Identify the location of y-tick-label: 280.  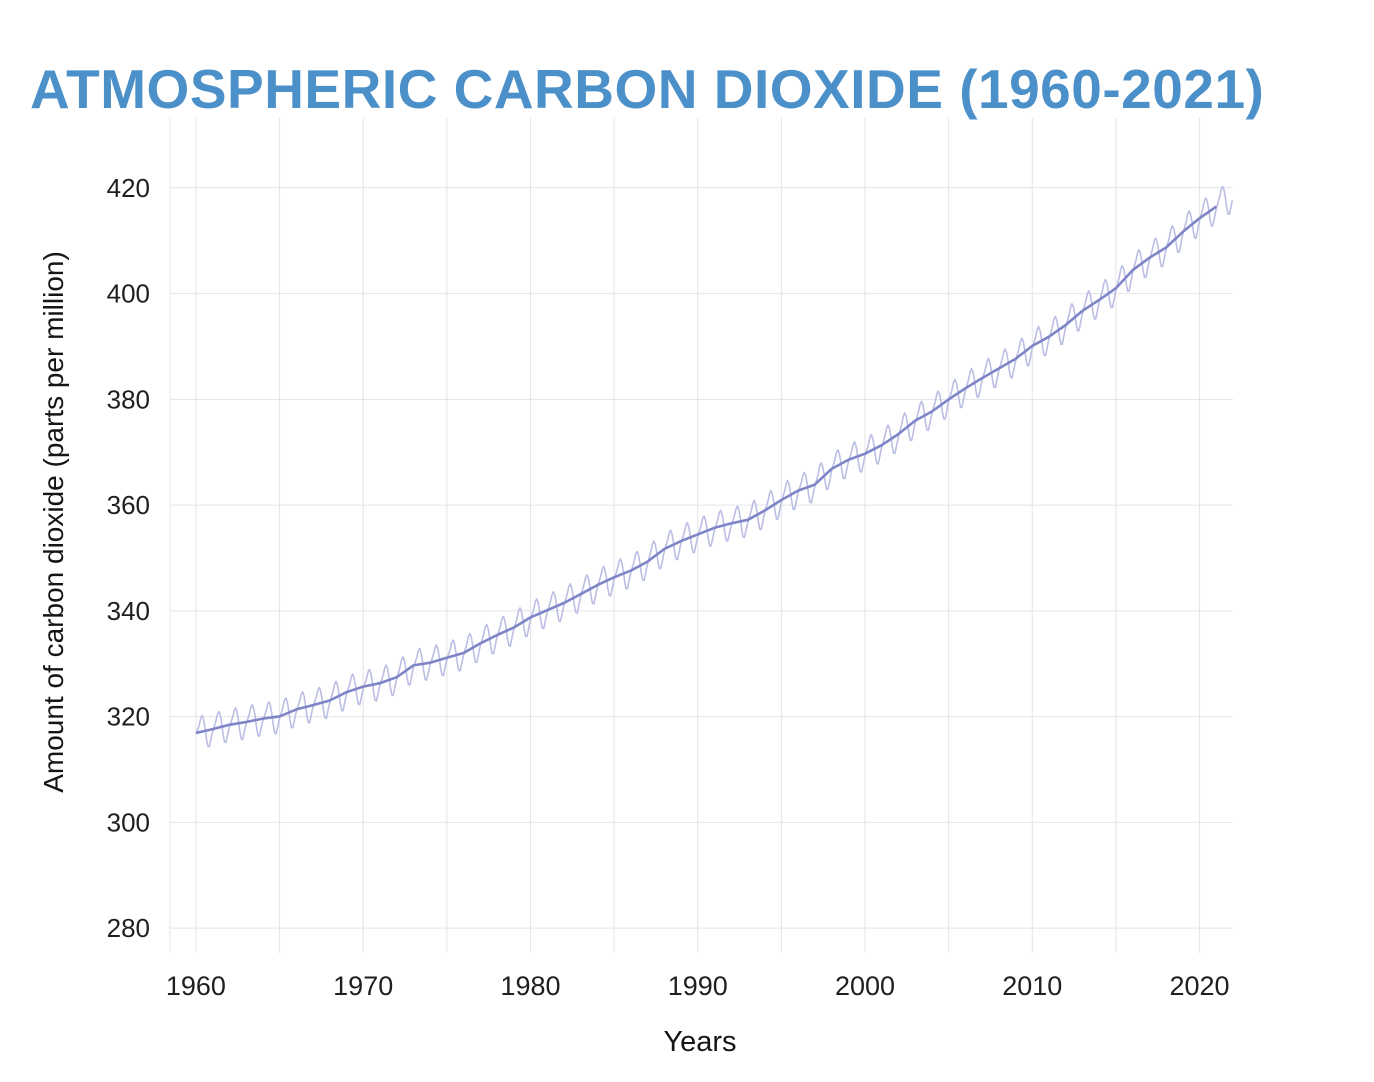
(128, 928).